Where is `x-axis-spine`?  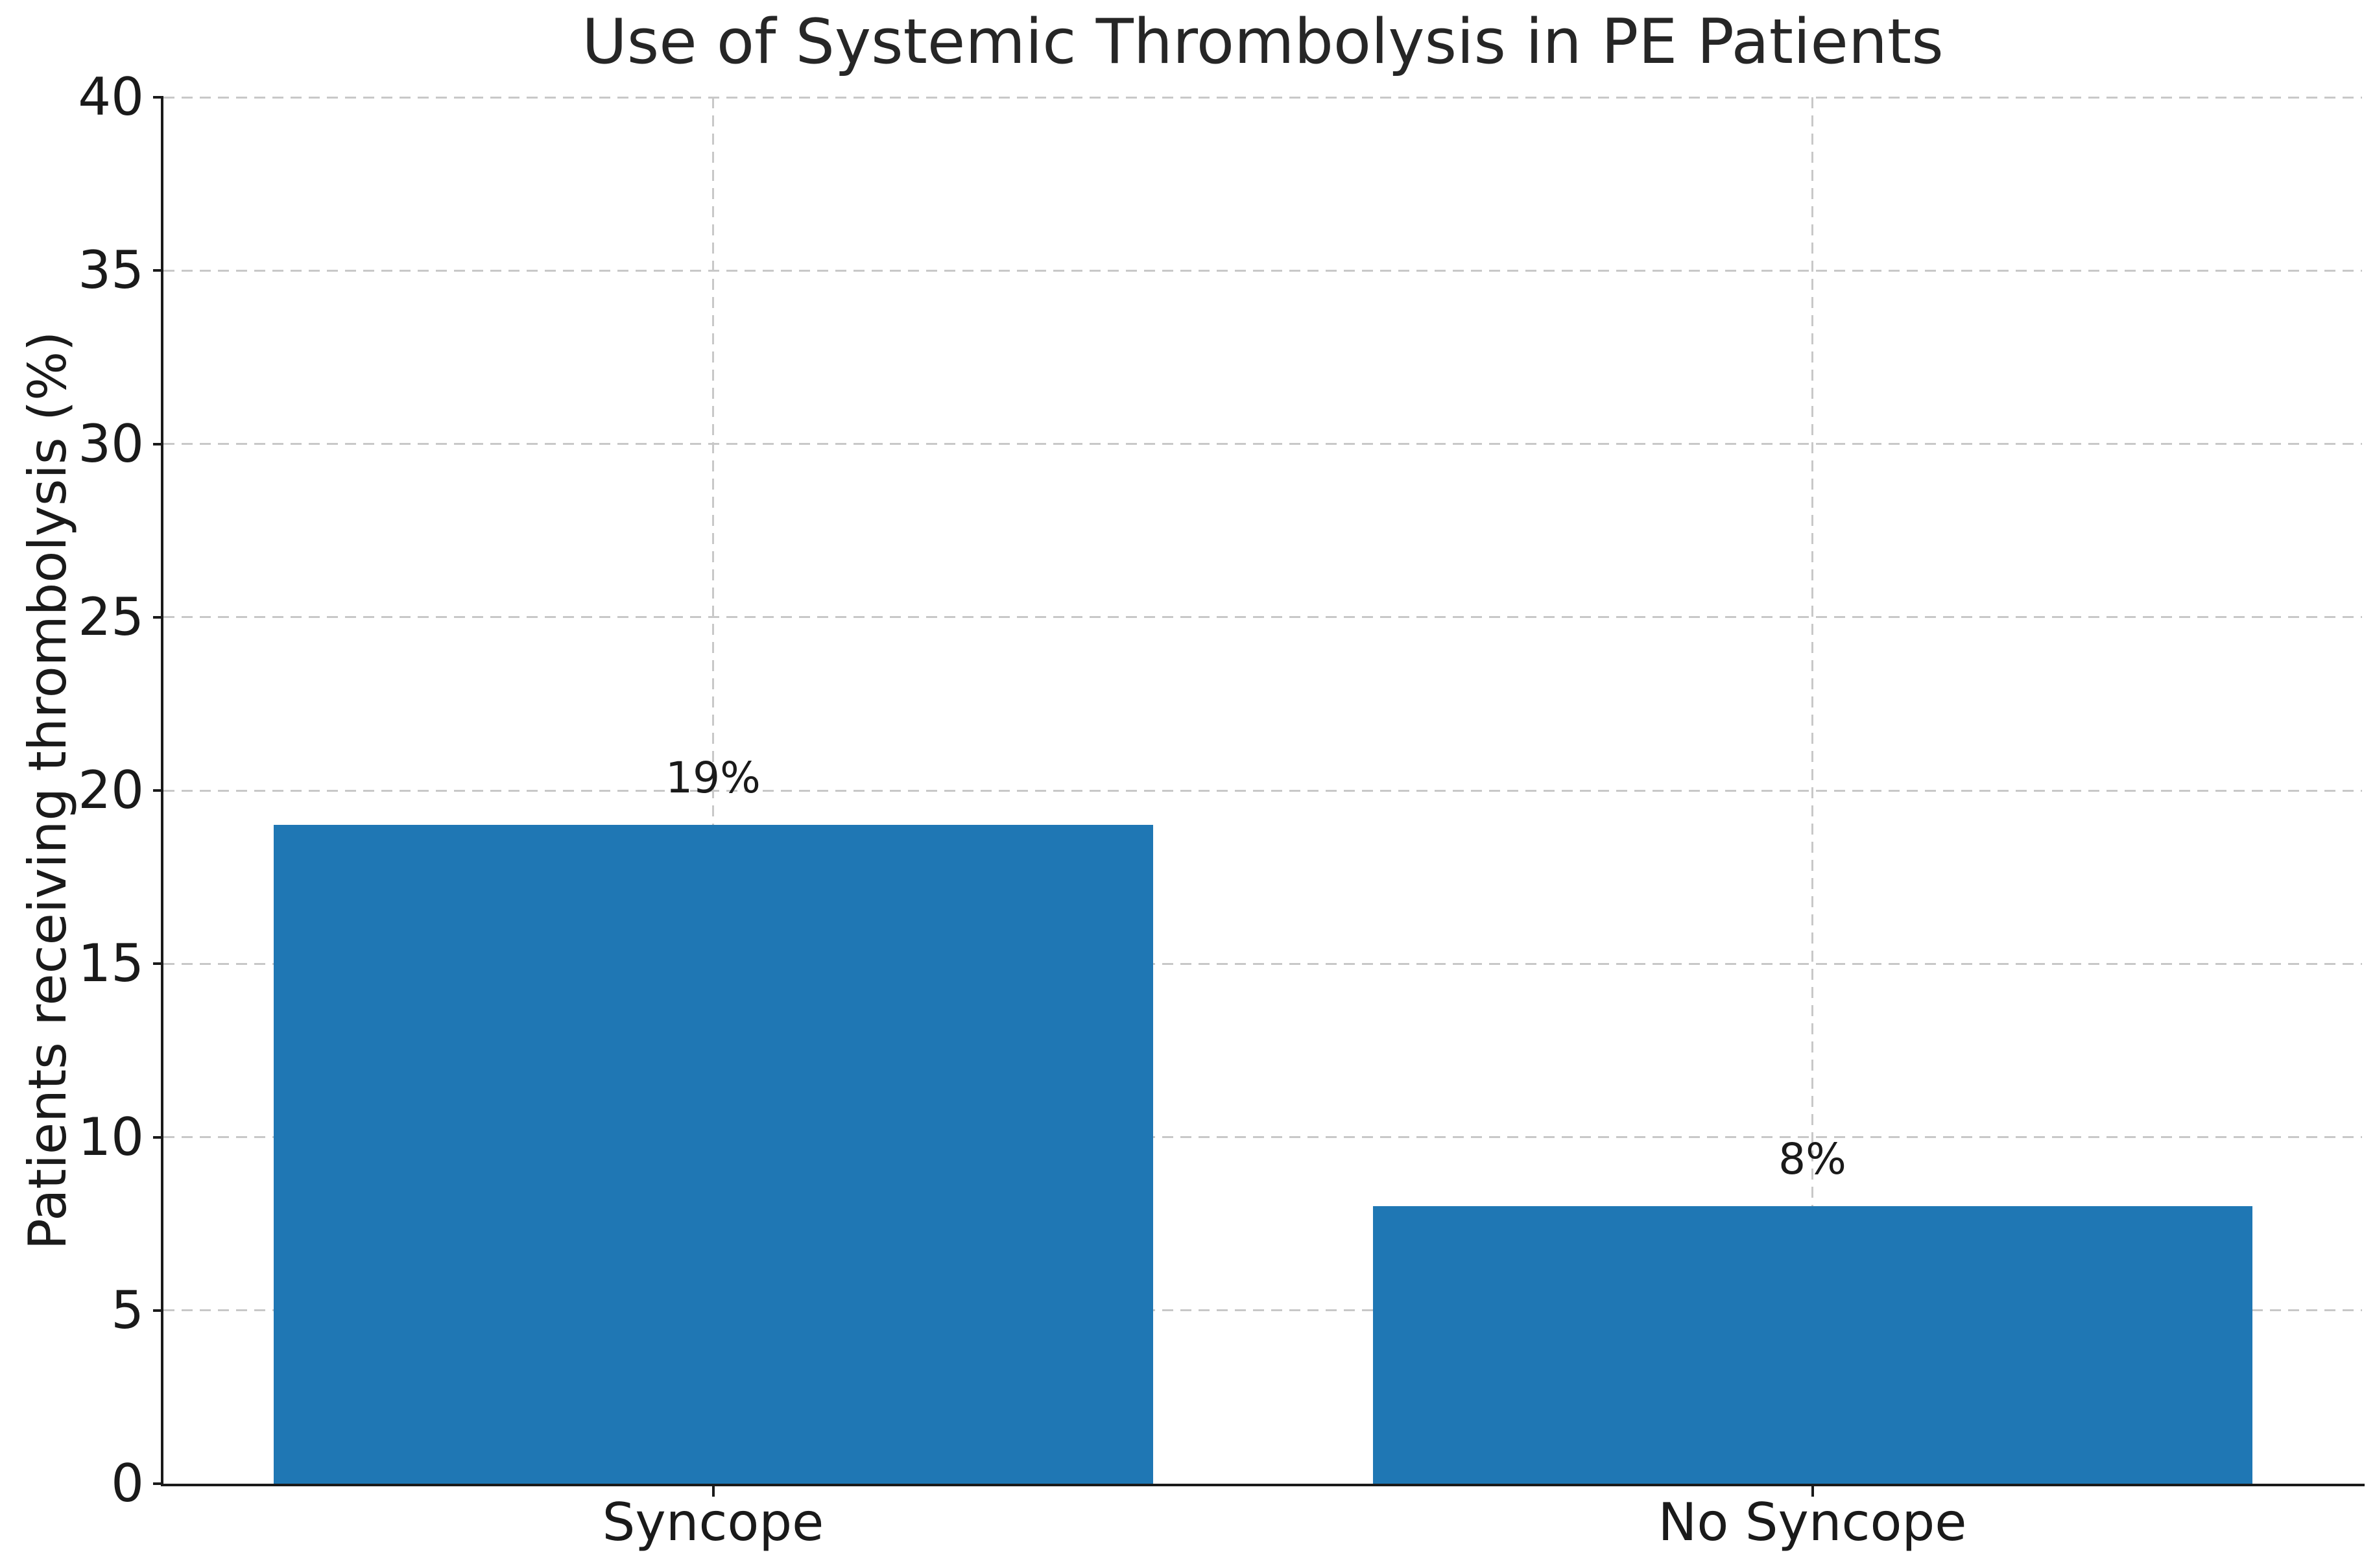
x-axis-spine is located at coordinates (1263, 1485).